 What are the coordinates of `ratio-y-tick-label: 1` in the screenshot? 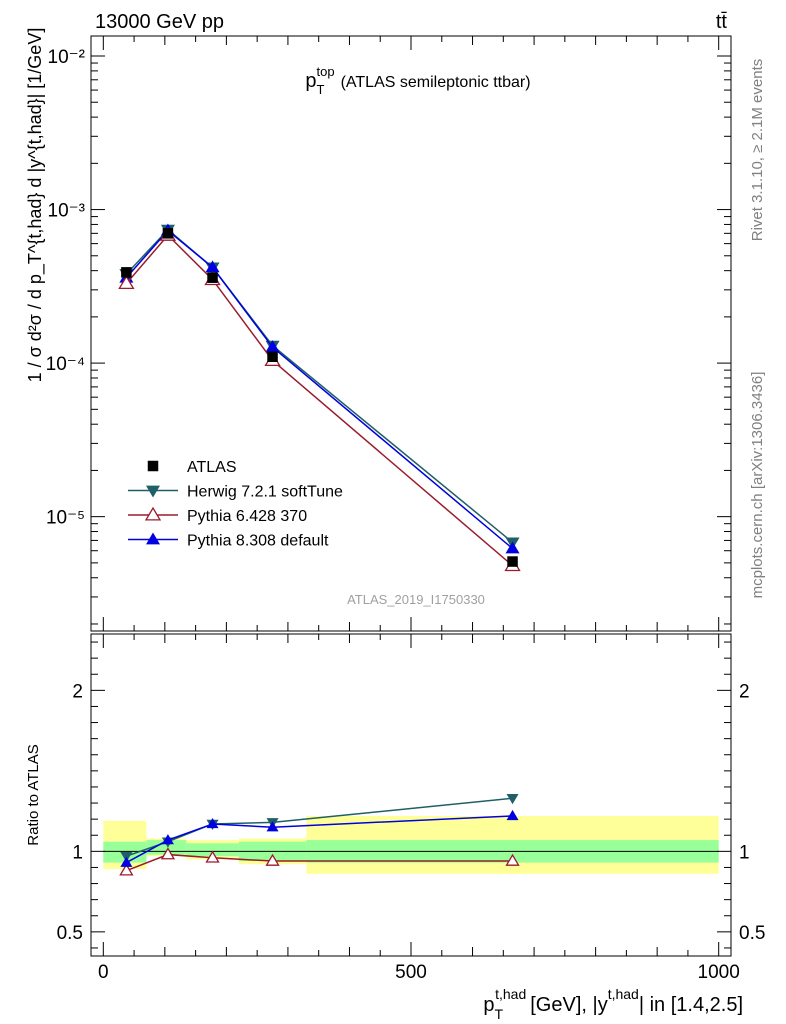 It's located at (77, 852).